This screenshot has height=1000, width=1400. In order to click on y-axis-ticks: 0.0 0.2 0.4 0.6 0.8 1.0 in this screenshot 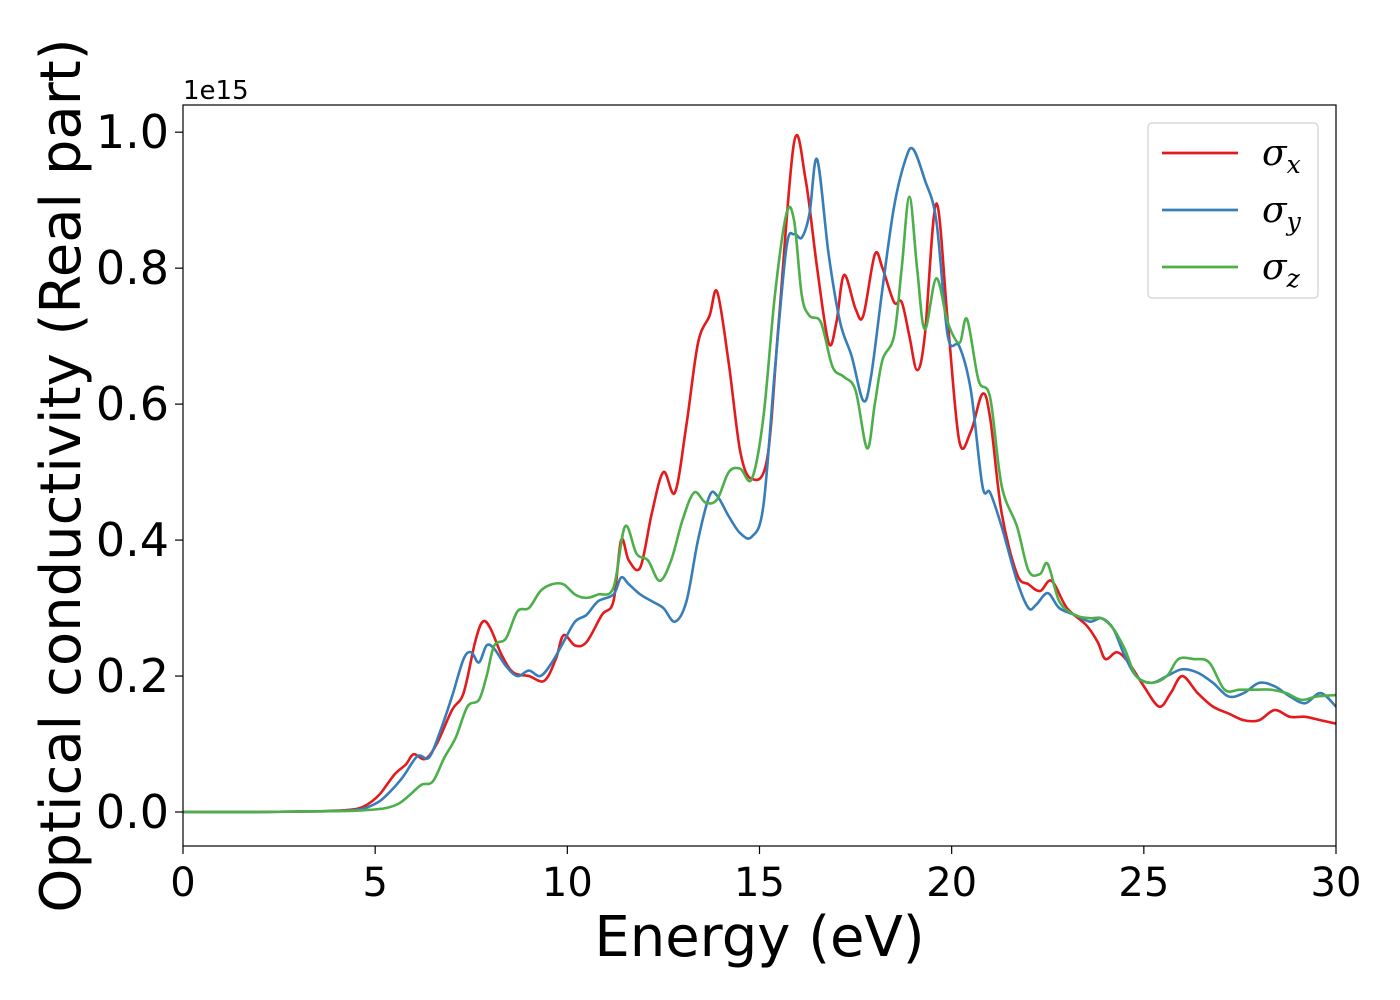, I will do `click(139, 472)`.